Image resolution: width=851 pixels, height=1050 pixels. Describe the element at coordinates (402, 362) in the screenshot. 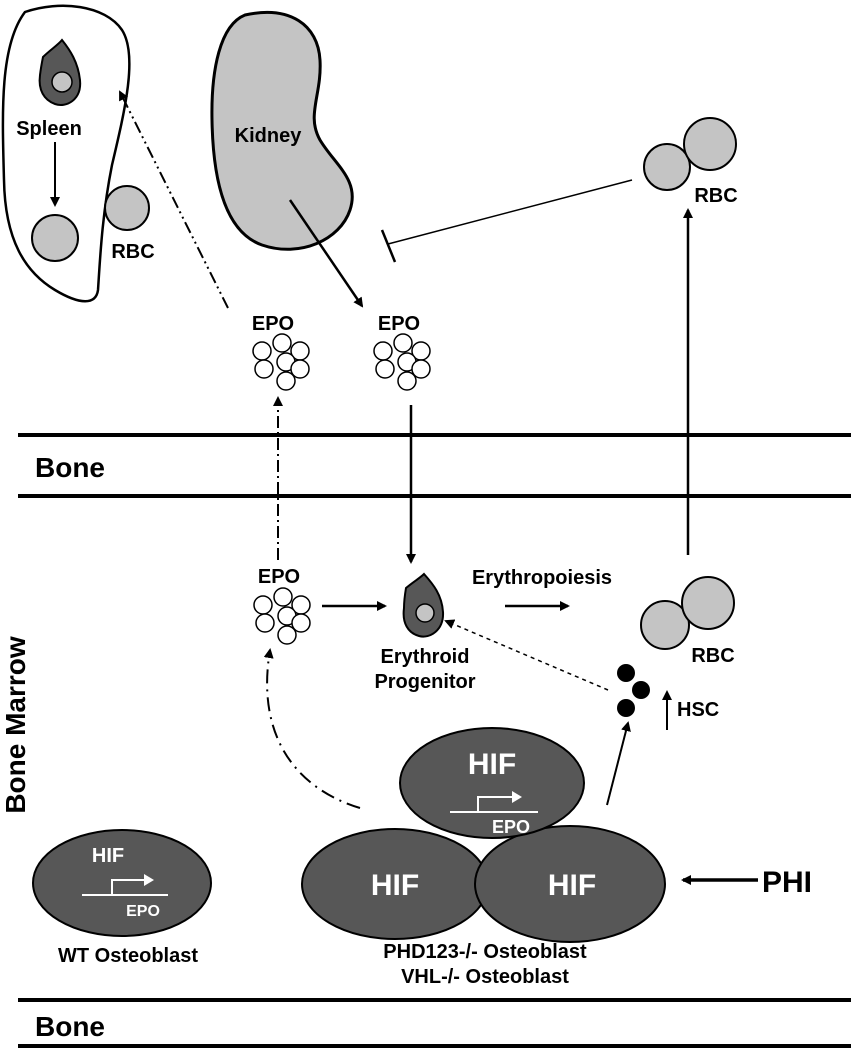

I see `epo-kidney-cluster` at that location.